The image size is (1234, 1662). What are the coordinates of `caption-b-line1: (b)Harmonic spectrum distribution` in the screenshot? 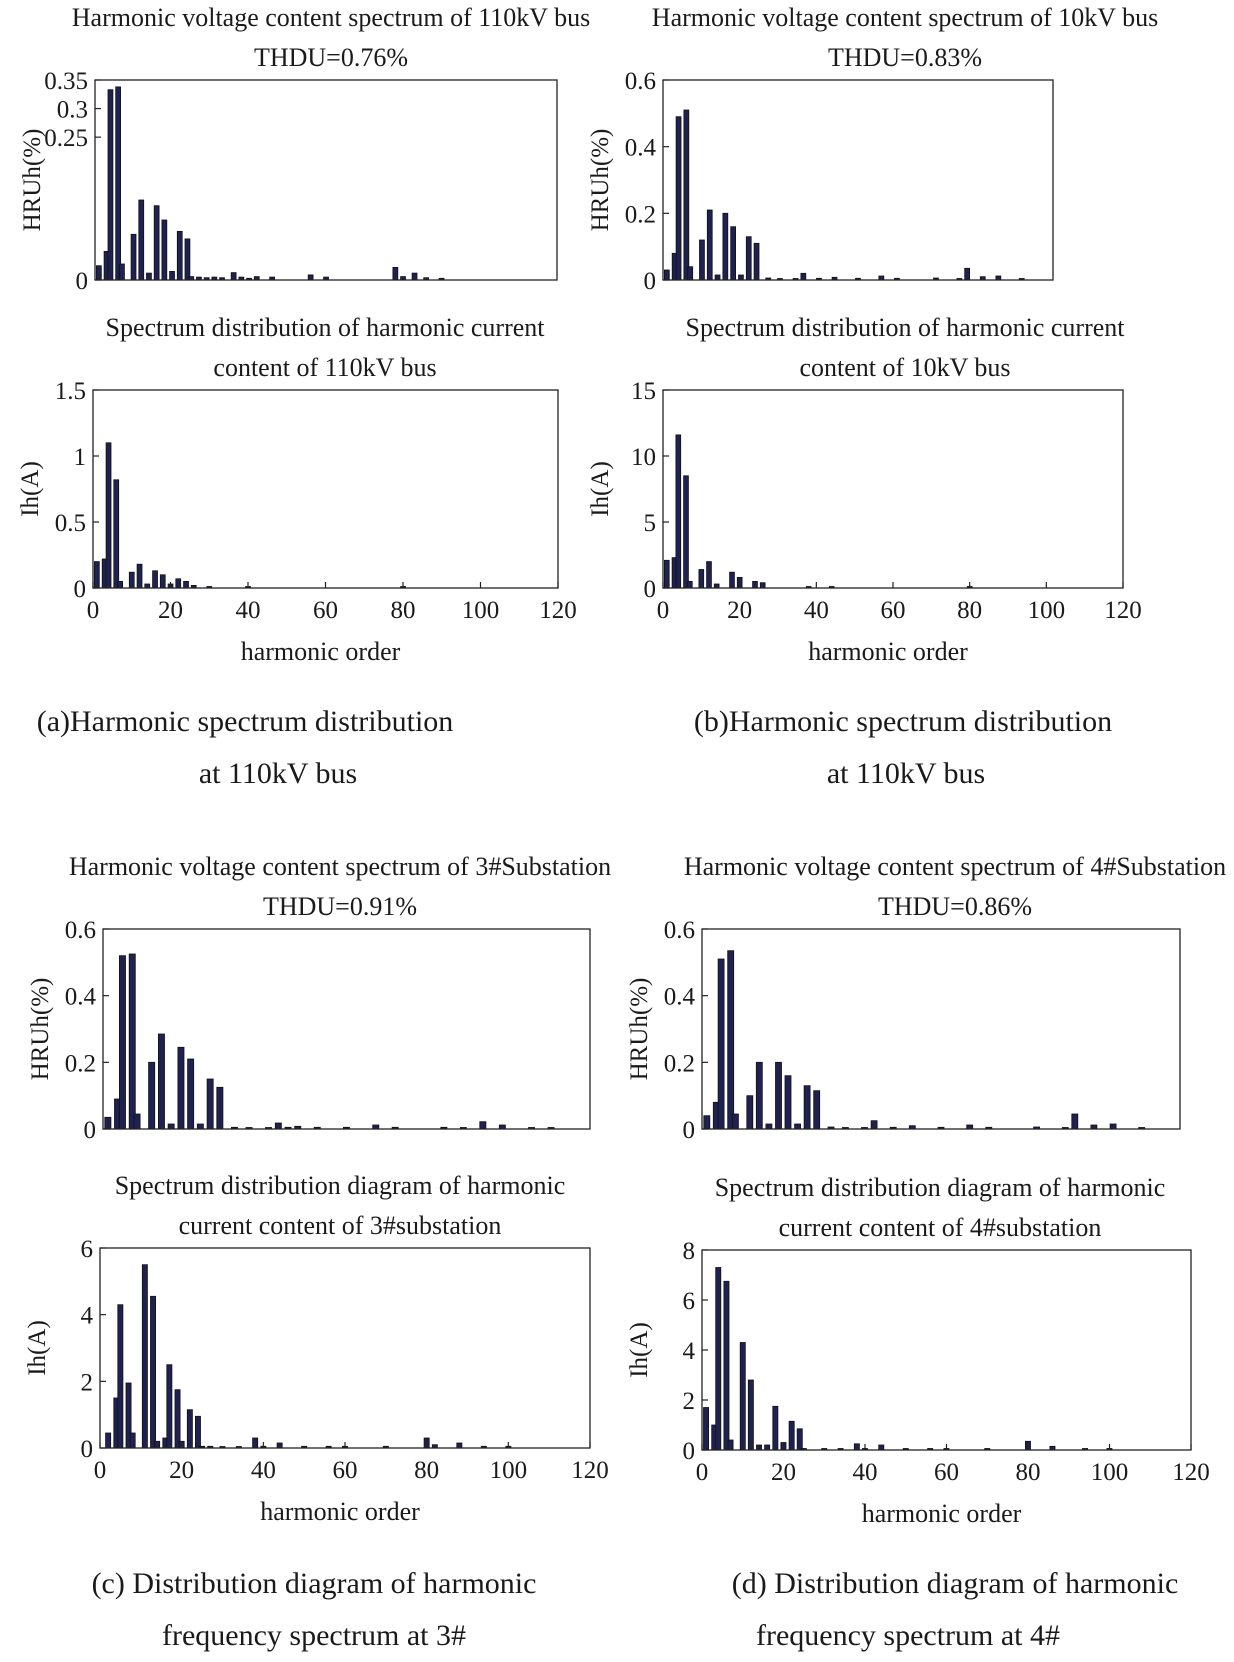 It's located at (903, 721).